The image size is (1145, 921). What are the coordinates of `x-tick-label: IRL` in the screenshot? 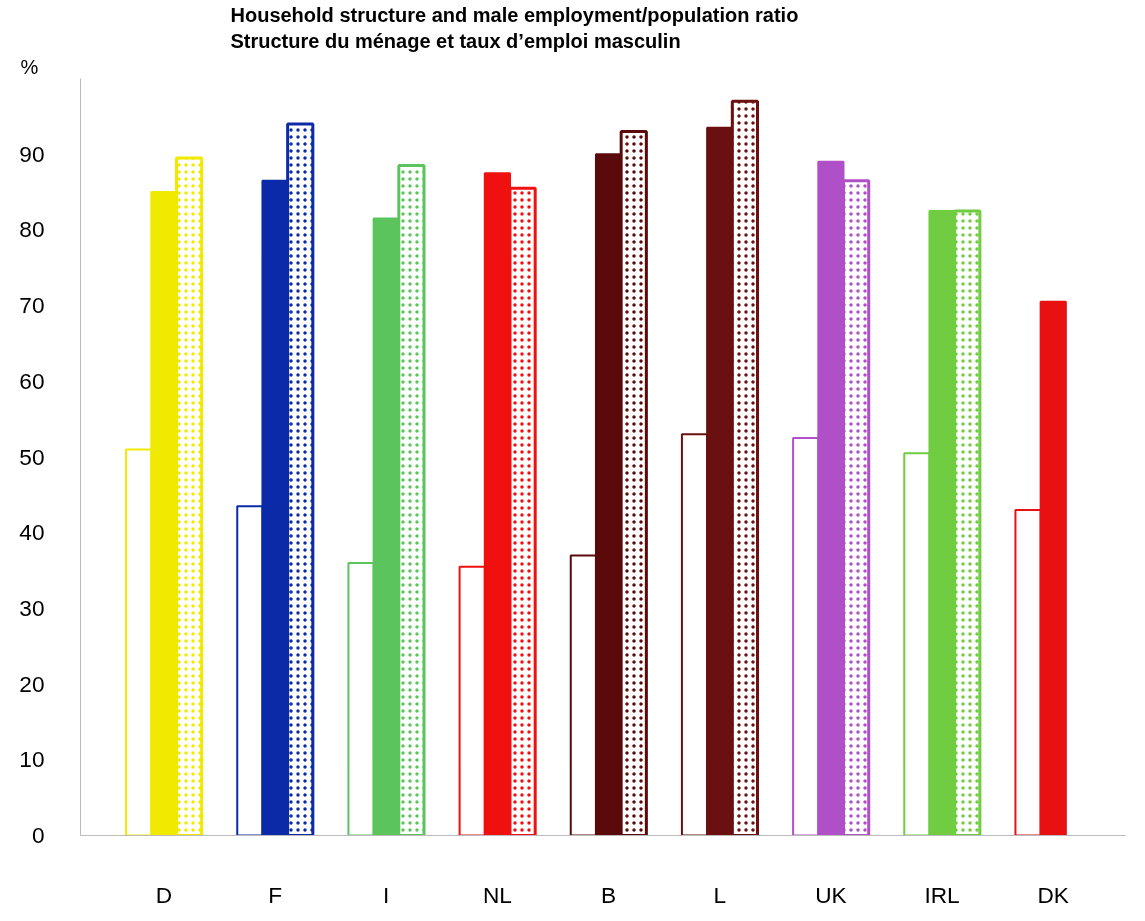 It's located at (942, 894).